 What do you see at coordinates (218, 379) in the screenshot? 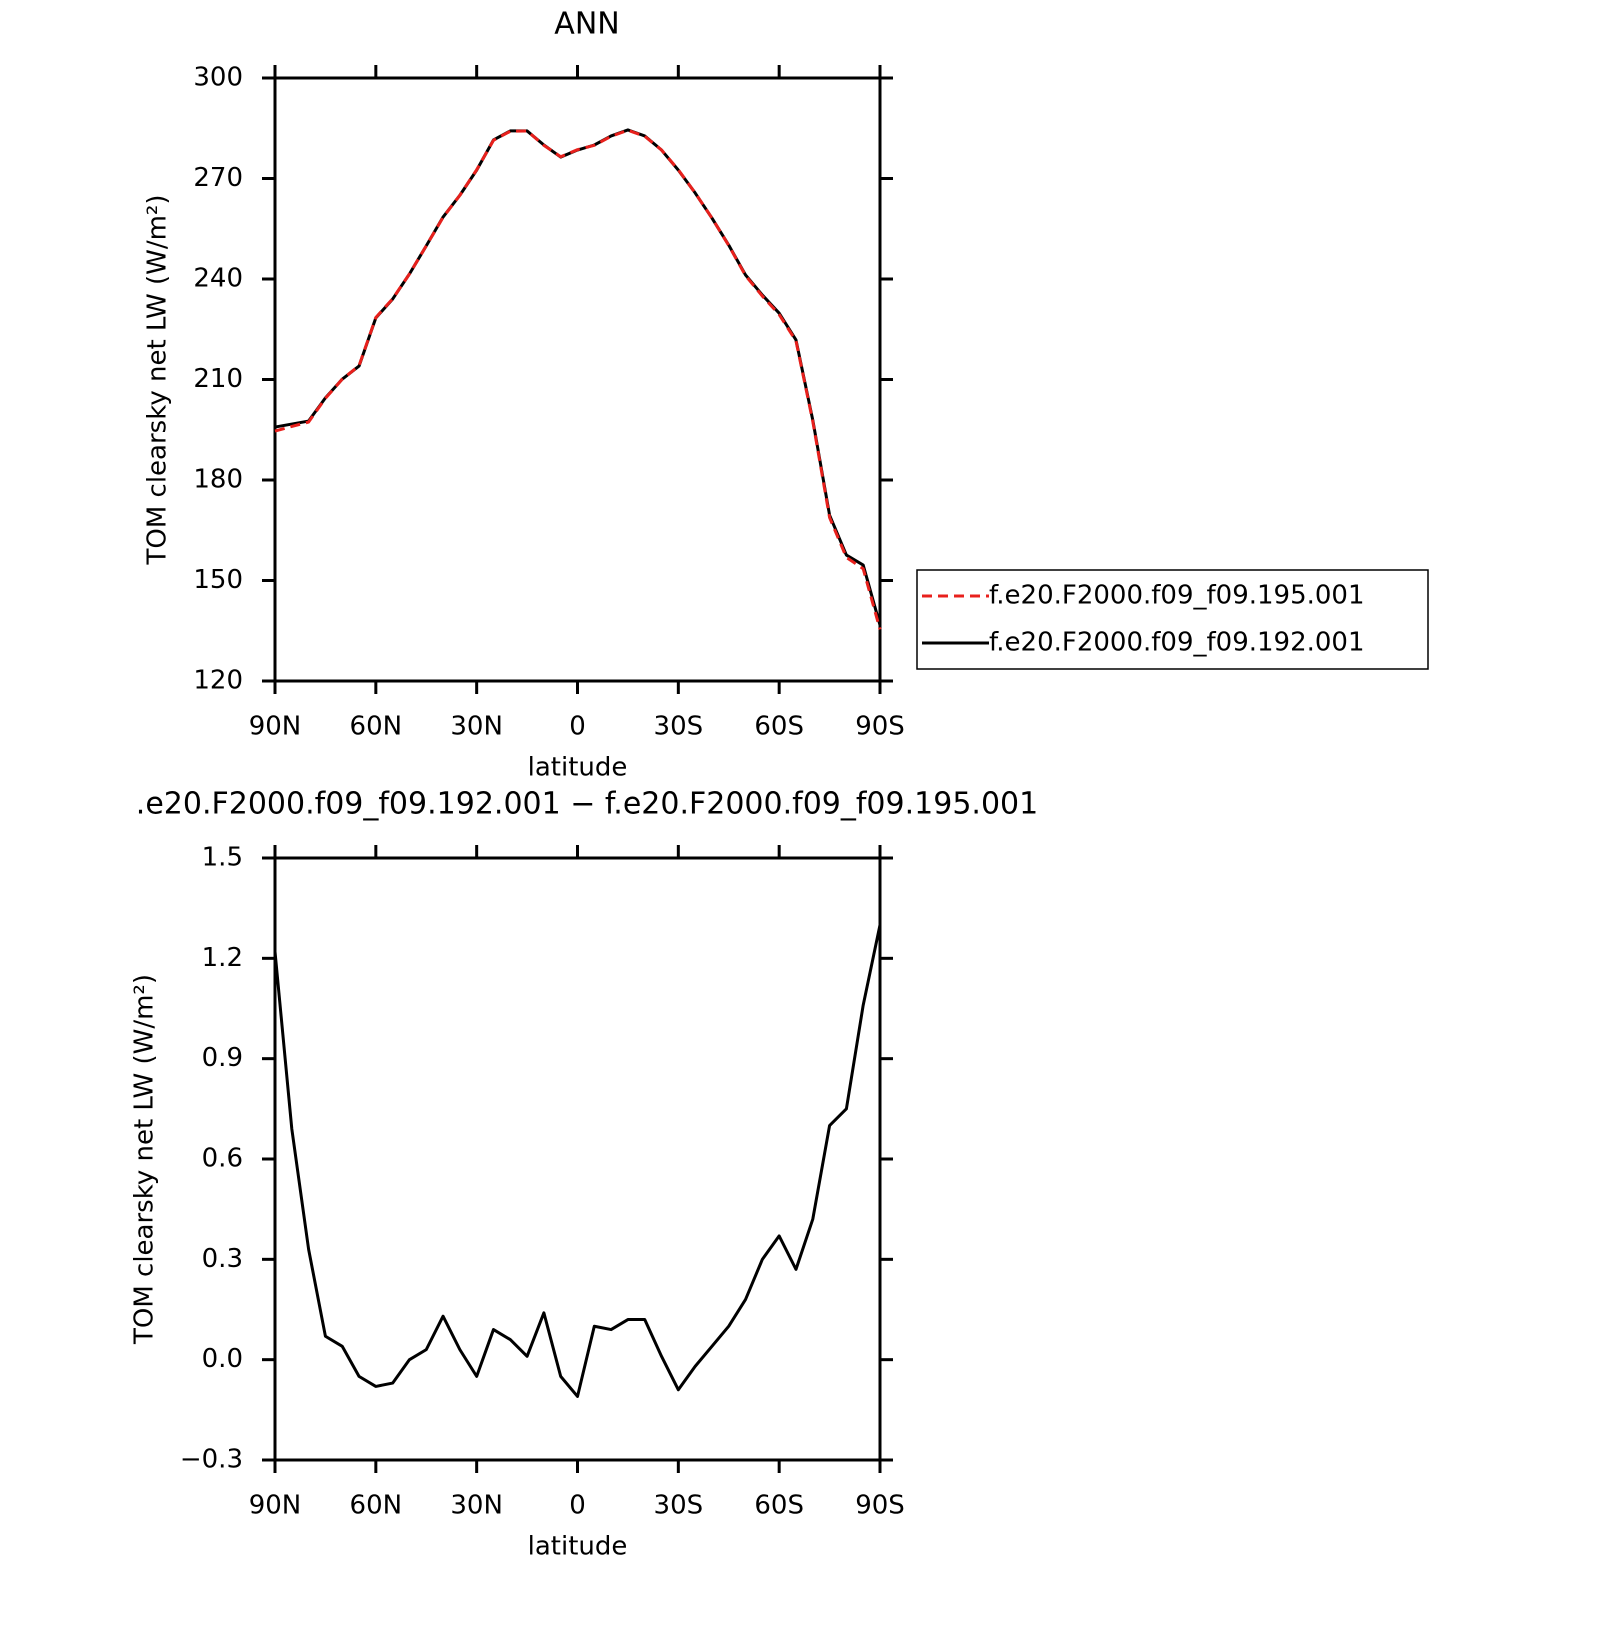
I see `y-tick-label: 210` at bounding box center [218, 379].